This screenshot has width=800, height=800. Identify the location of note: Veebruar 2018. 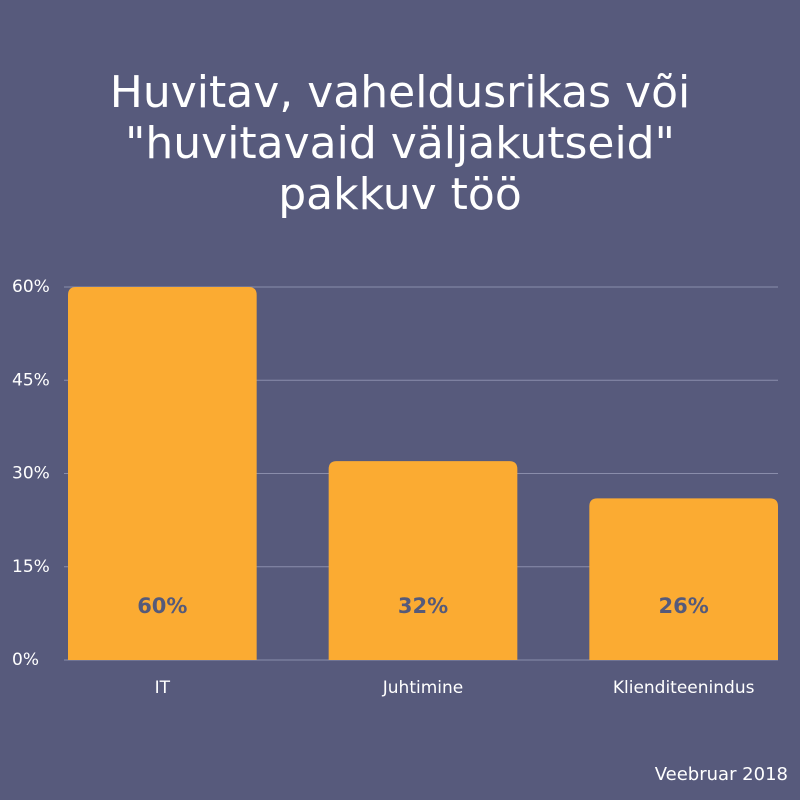
(721, 774).